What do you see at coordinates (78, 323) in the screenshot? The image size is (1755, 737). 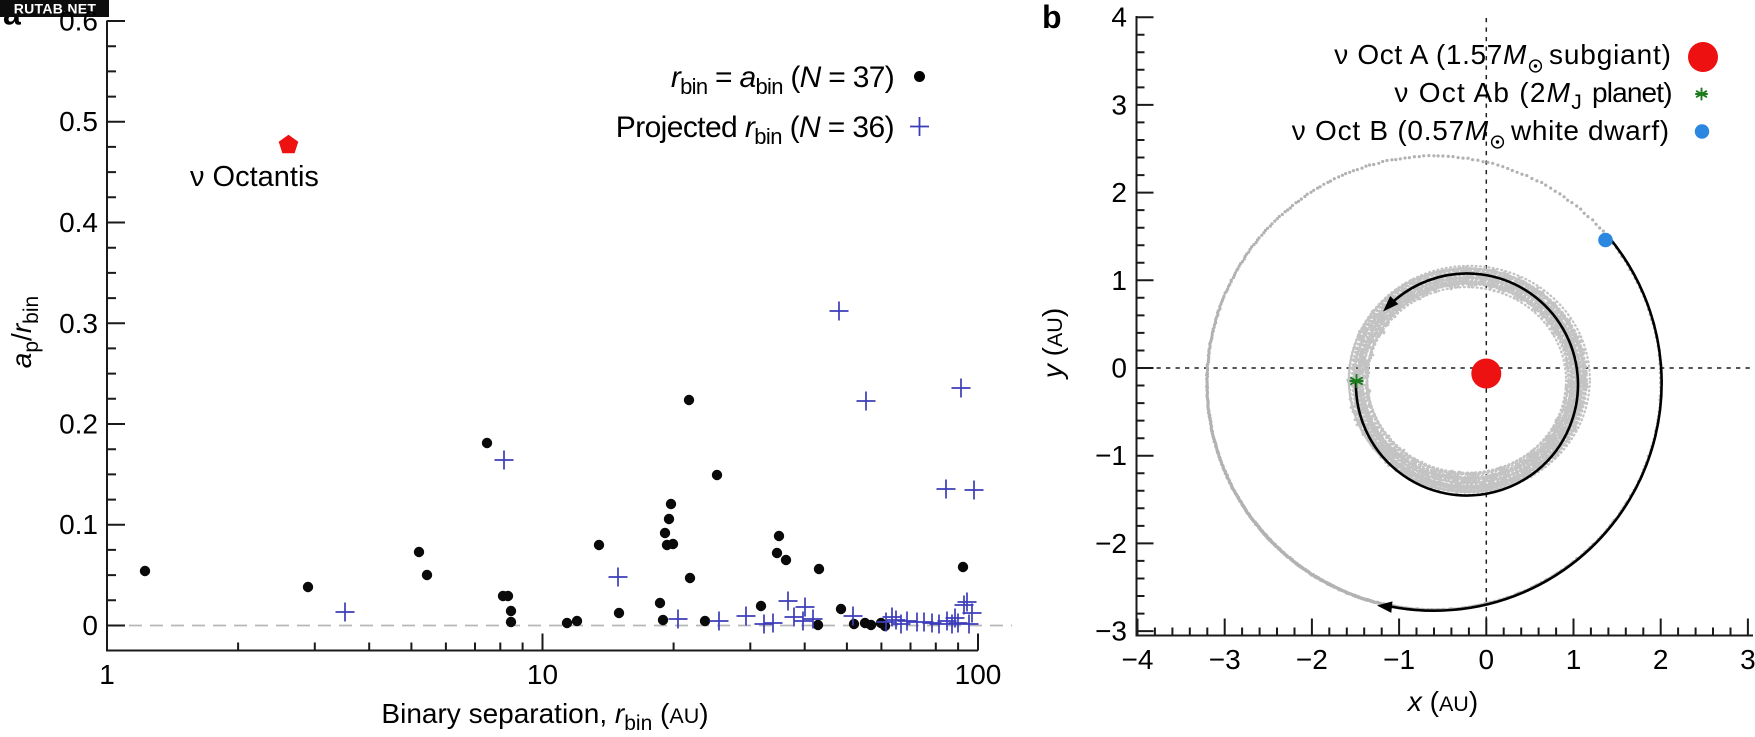 I see `svg-text: 0.3` at bounding box center [78, 323].